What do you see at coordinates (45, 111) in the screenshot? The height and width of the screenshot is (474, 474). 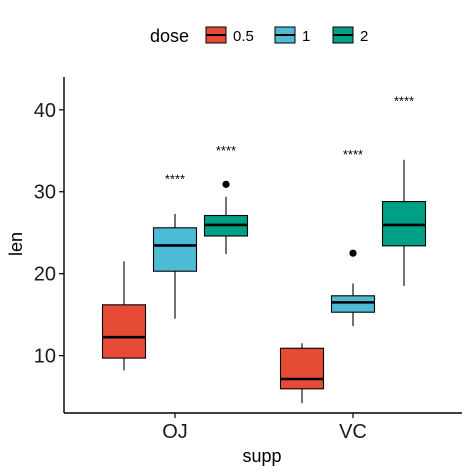 I see `y-tick-label: 40` at bounding box center [45, 111].